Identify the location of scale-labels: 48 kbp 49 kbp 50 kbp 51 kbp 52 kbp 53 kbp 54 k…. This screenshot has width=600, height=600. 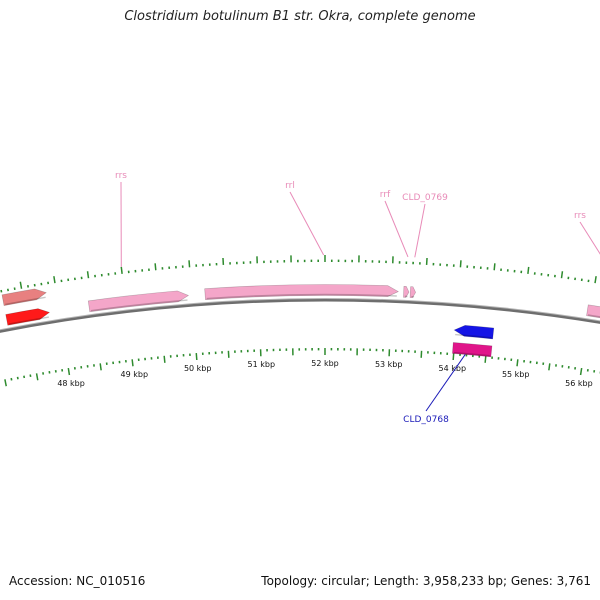
(324, 373).